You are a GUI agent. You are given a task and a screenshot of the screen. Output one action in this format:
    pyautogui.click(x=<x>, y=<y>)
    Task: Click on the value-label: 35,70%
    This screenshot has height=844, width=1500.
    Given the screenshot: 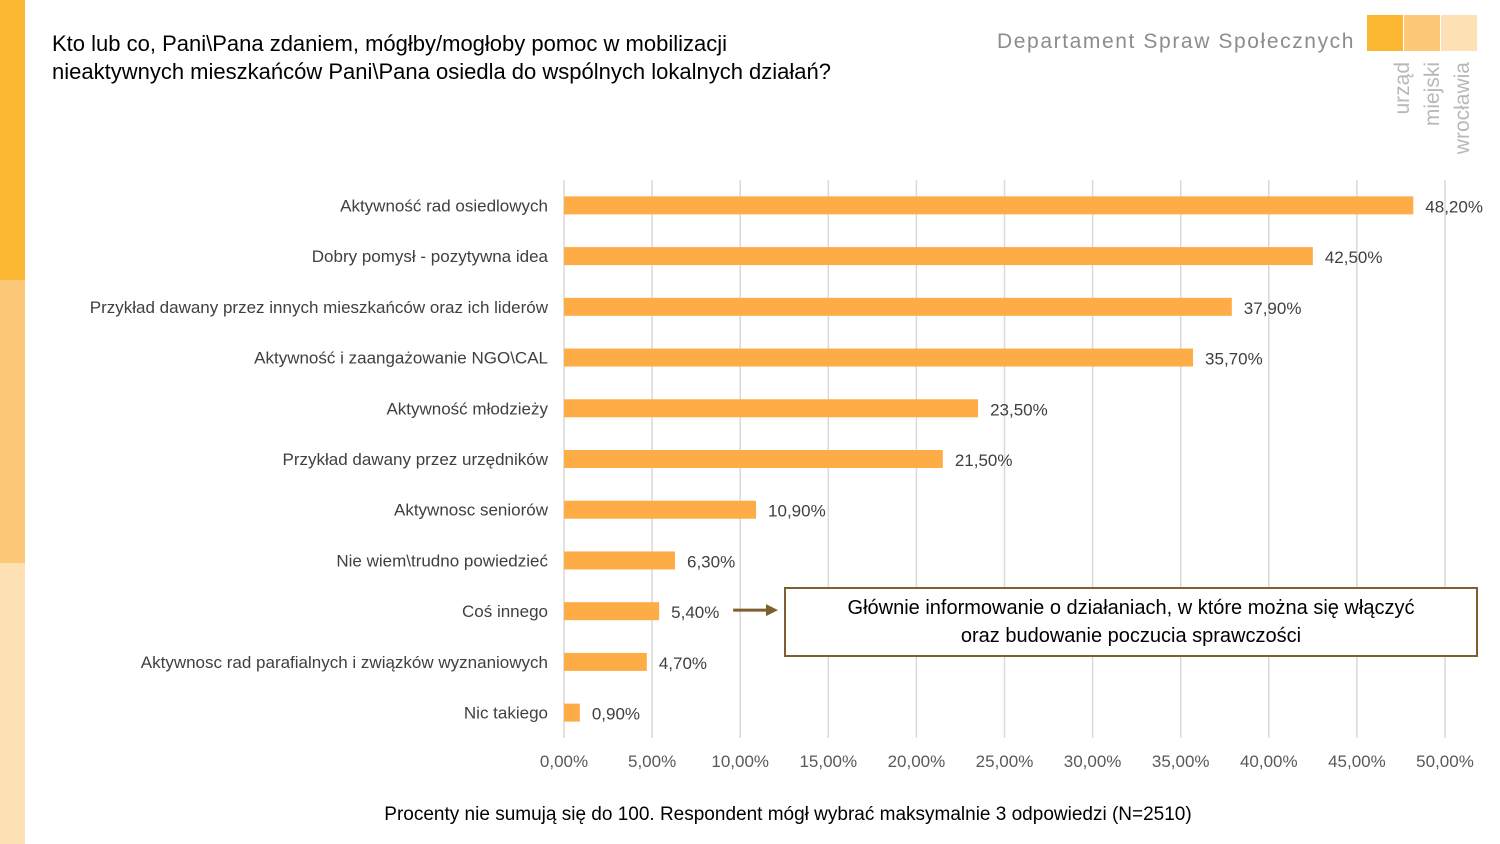 What is the action you would take?
    pyautogui.click(x=1234, y=359)
    